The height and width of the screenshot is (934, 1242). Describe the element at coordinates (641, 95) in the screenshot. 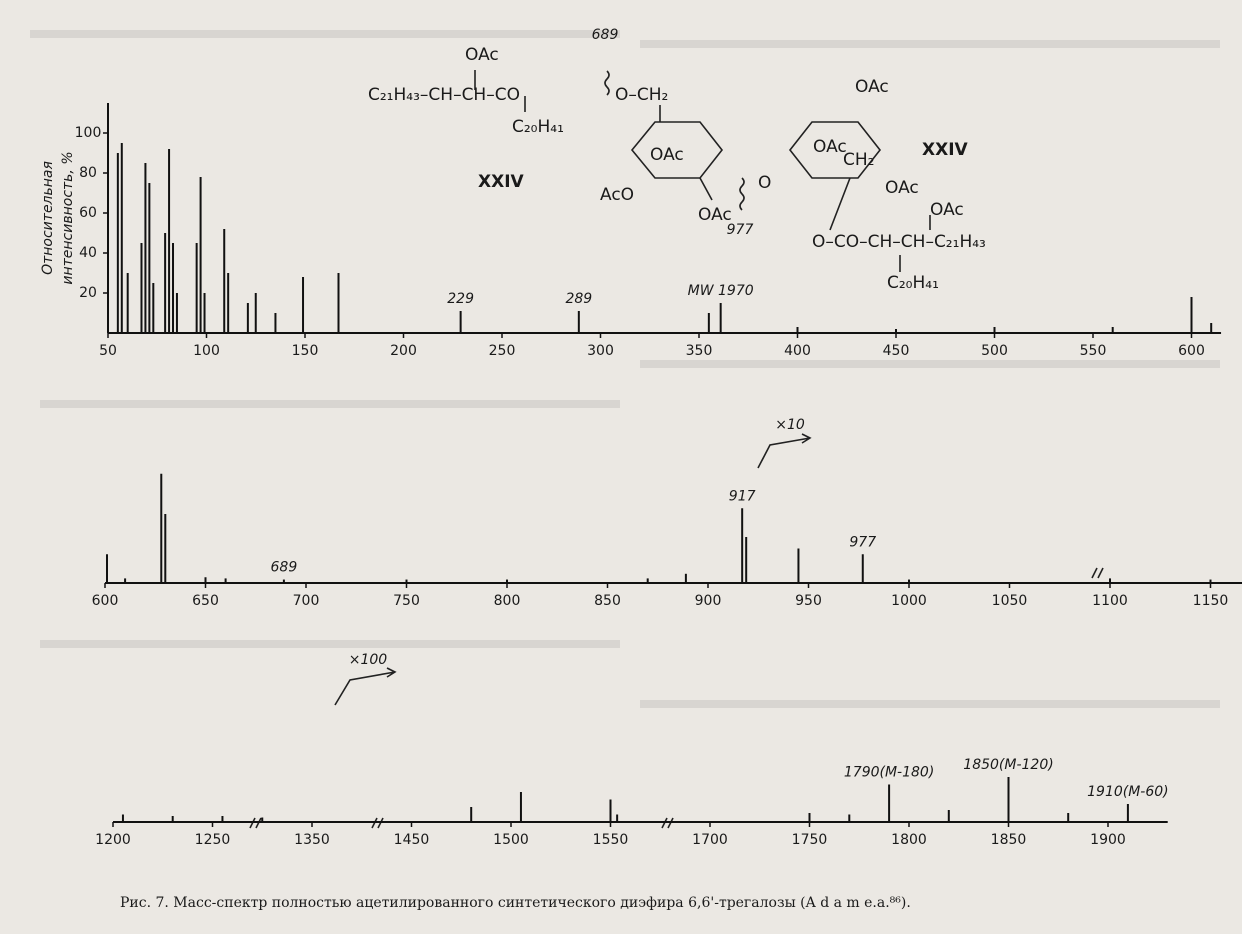

I see `structure-label: O–CH₂` at that location.